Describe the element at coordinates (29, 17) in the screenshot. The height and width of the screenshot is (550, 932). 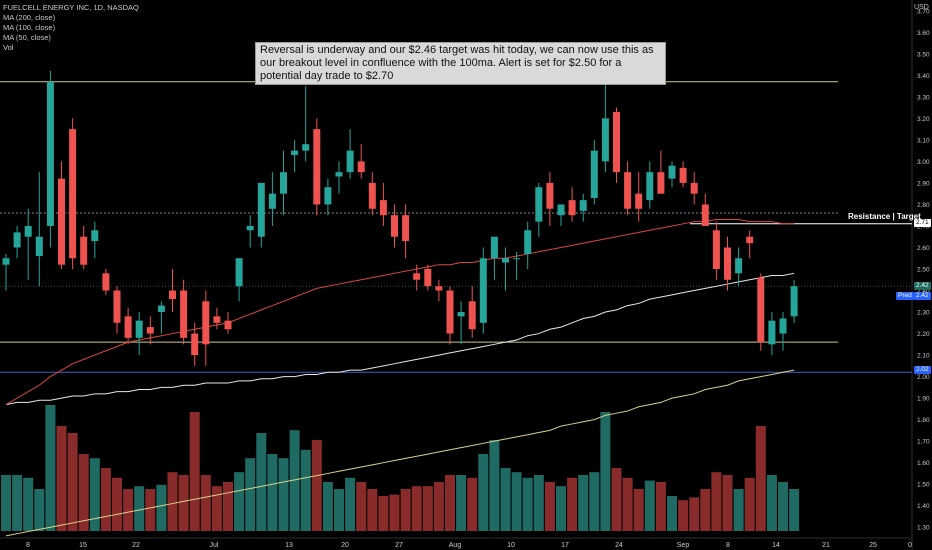
I see `ma200-legend: MA (200, close)` at that location.